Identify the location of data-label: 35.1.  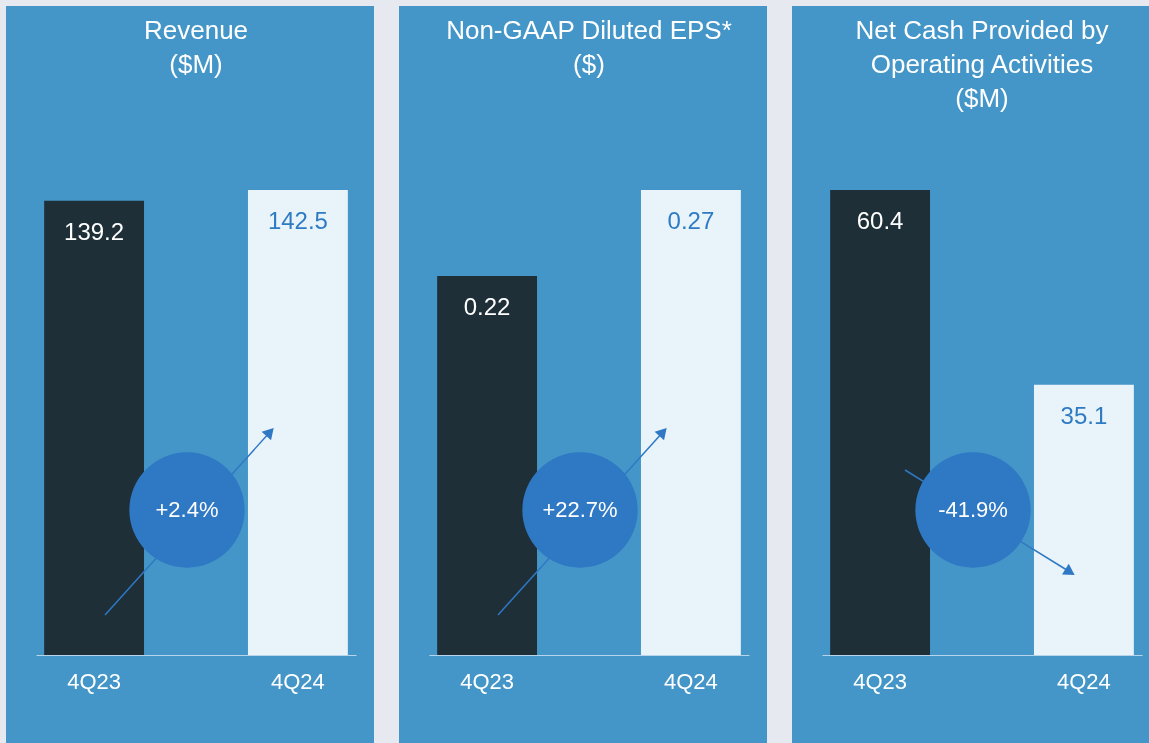
(1084, 415).